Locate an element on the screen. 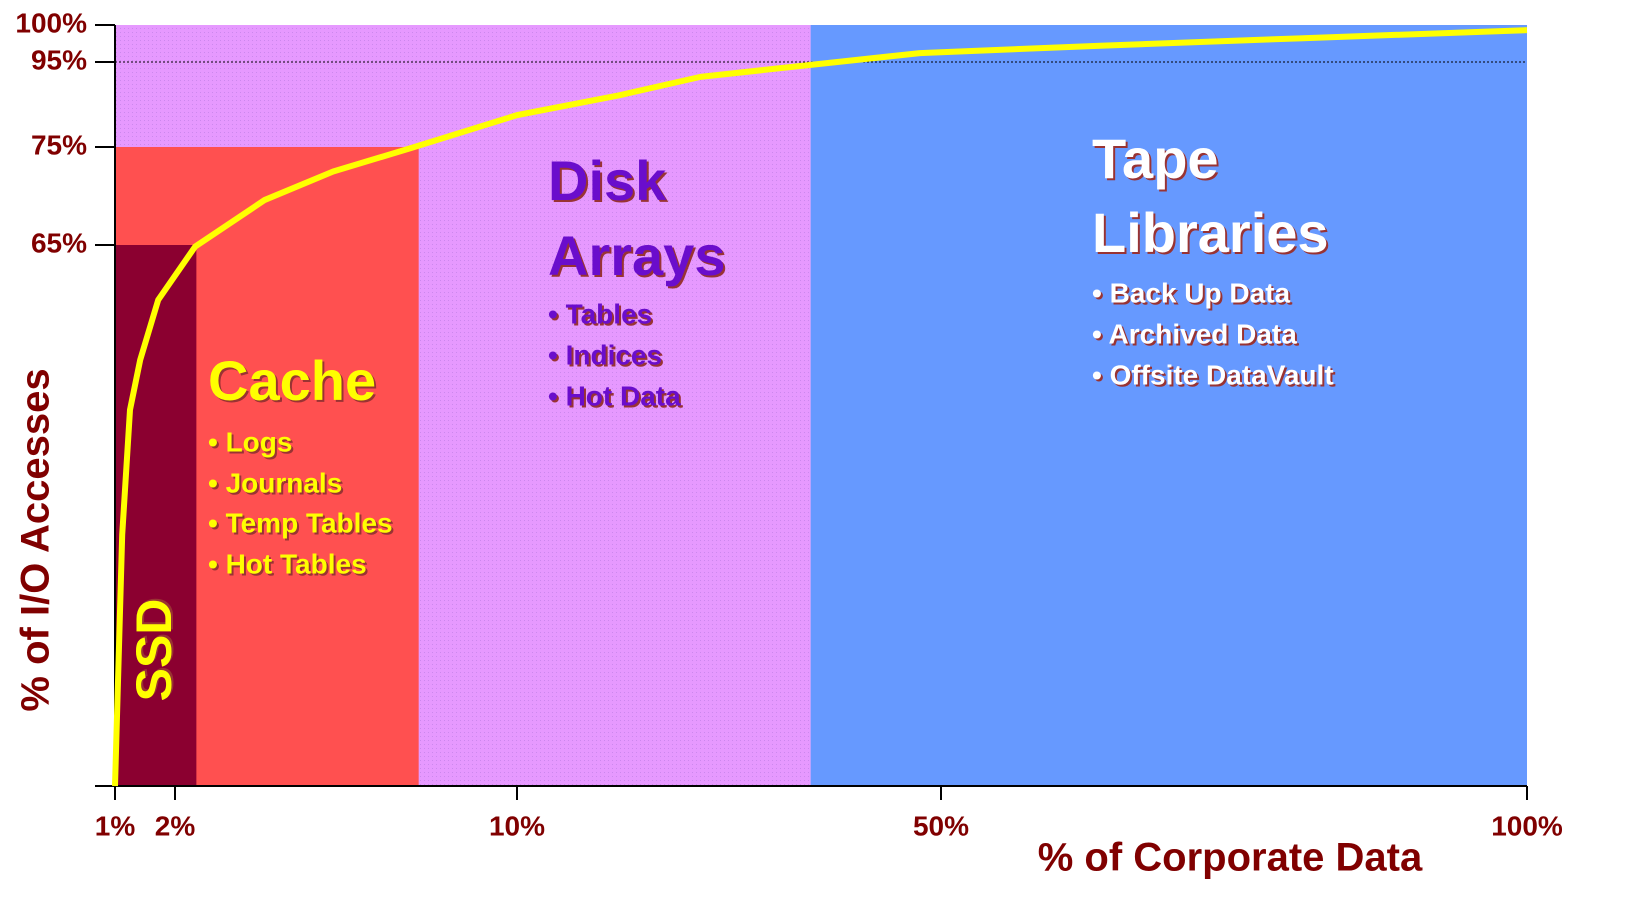 This screenshot has height=919, width=1631. region-title: Libraries is located at coordinates (1210, 232).